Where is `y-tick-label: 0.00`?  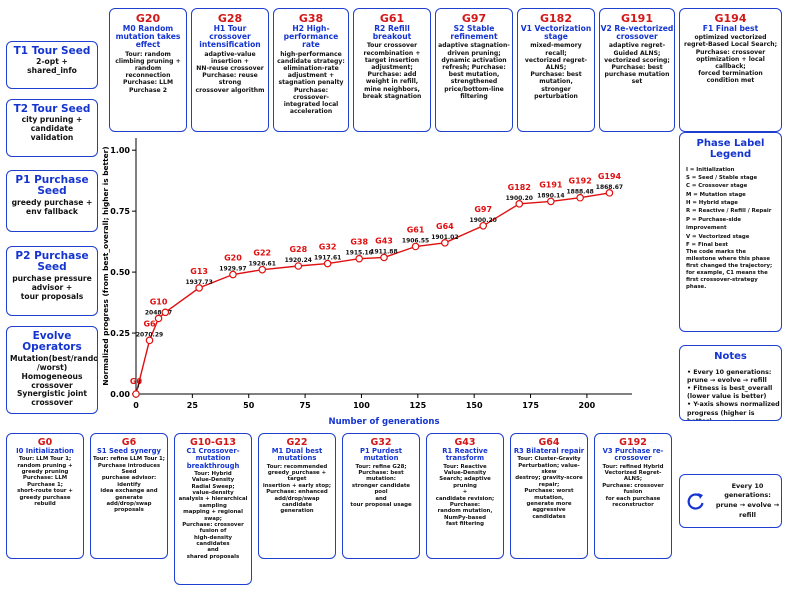 y-tick-label: 0.00 is located at coordinates (120, 394).